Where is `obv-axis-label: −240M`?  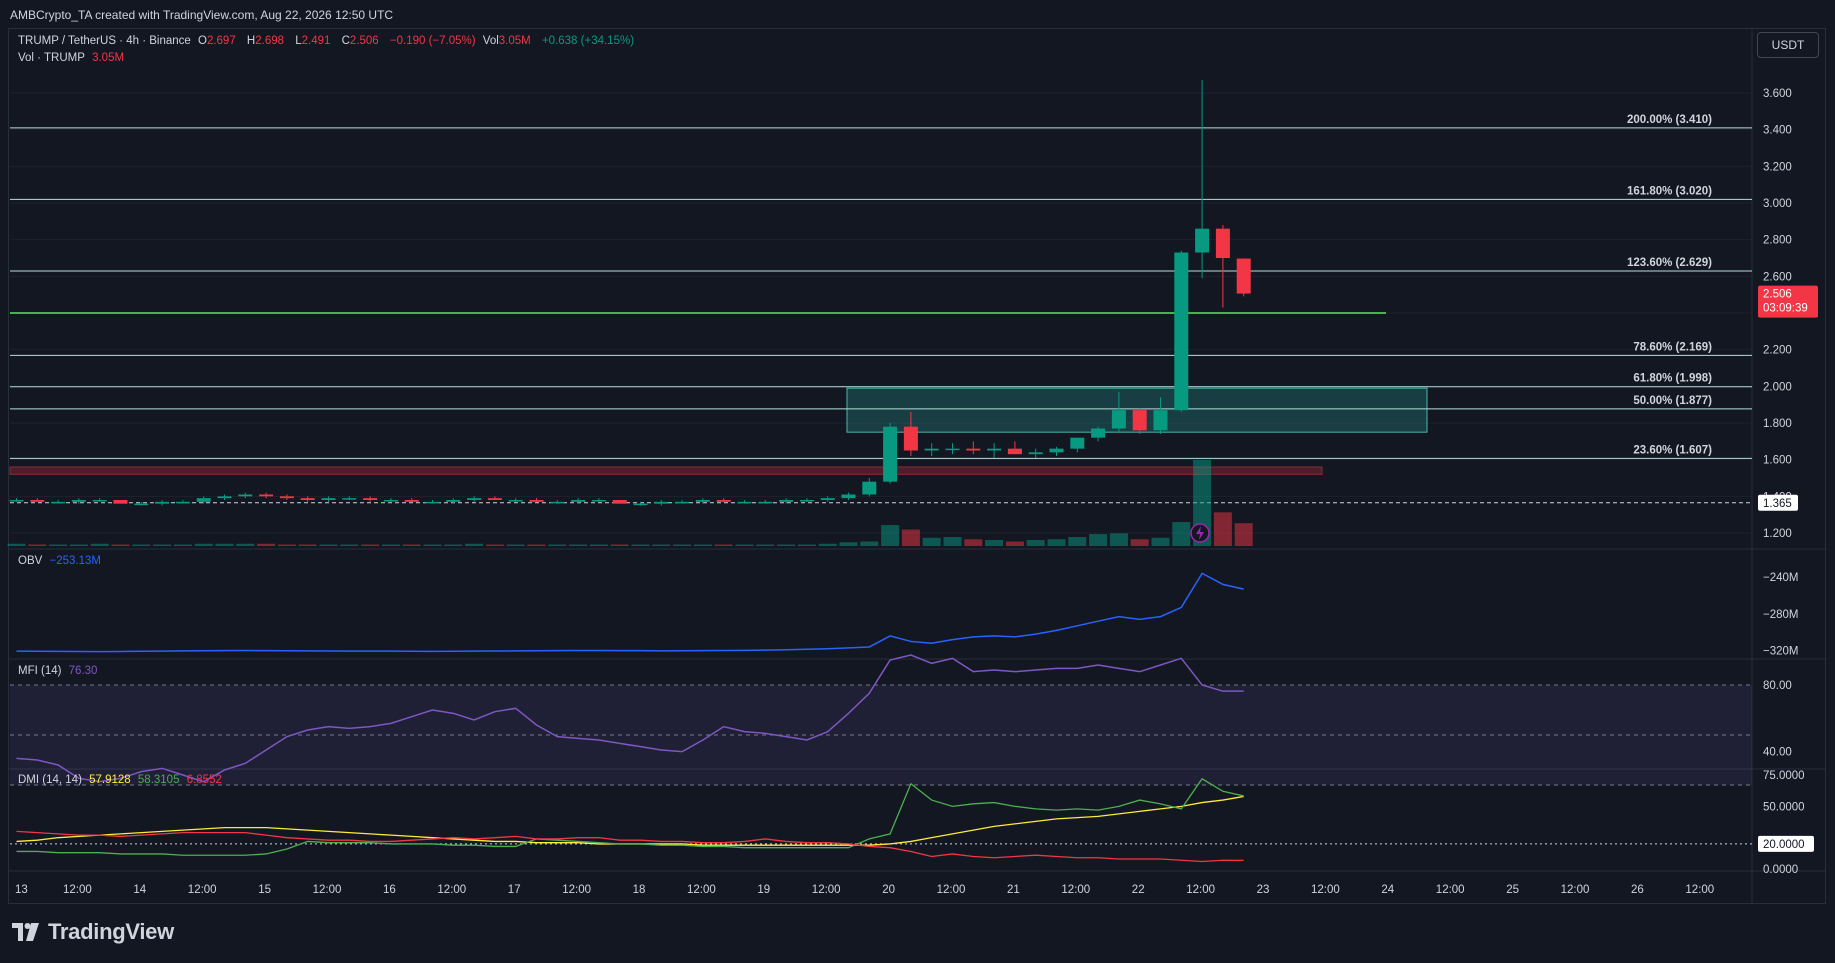 obv-axis-label: −240M is located at coordinates (1780, 578).